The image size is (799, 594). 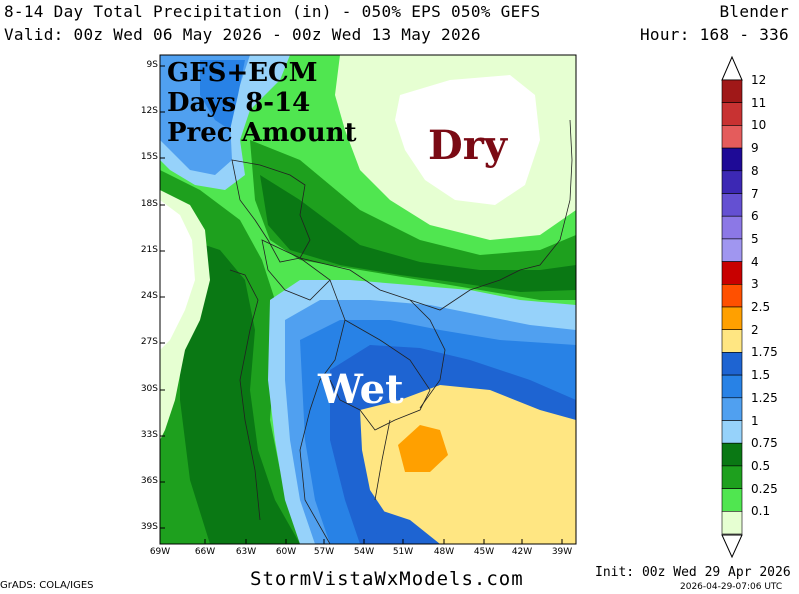 I want to click on longitude-label: 48W, so click(x=444, y=552).